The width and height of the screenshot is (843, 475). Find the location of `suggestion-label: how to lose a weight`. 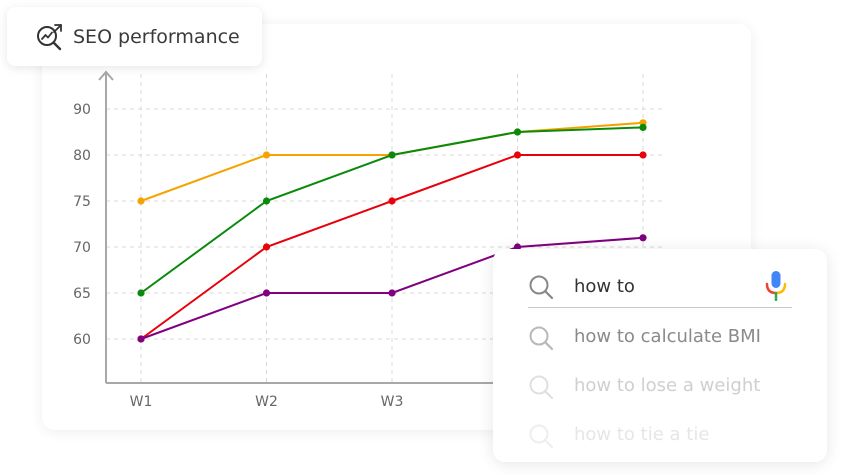

suggestion-label: how to lose a weight is located at coordinates (667, 385).